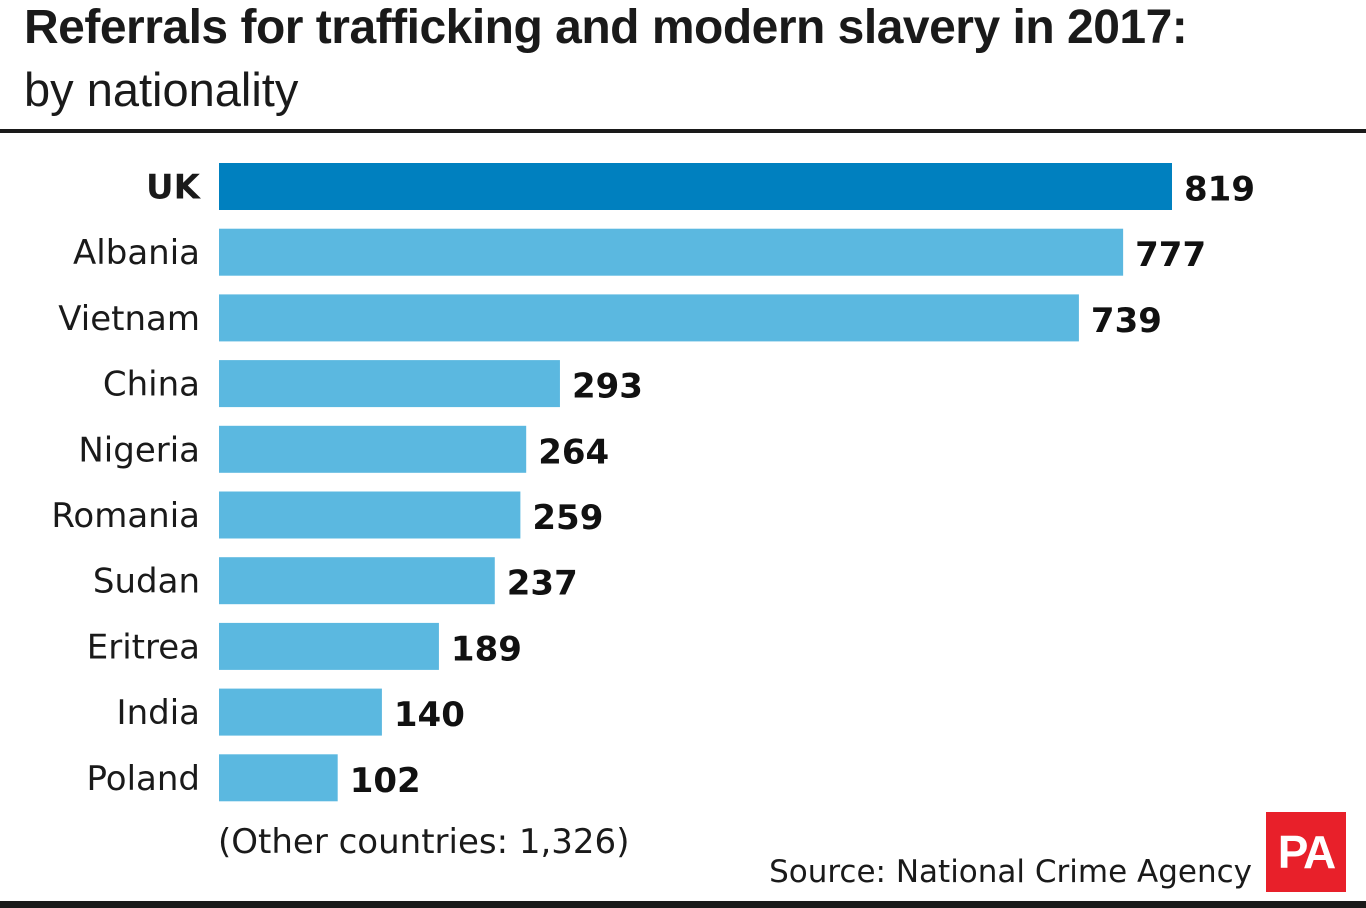 The image size is (1366, 908). I want to click on category-label-poland: Poland, so click(143, 779).